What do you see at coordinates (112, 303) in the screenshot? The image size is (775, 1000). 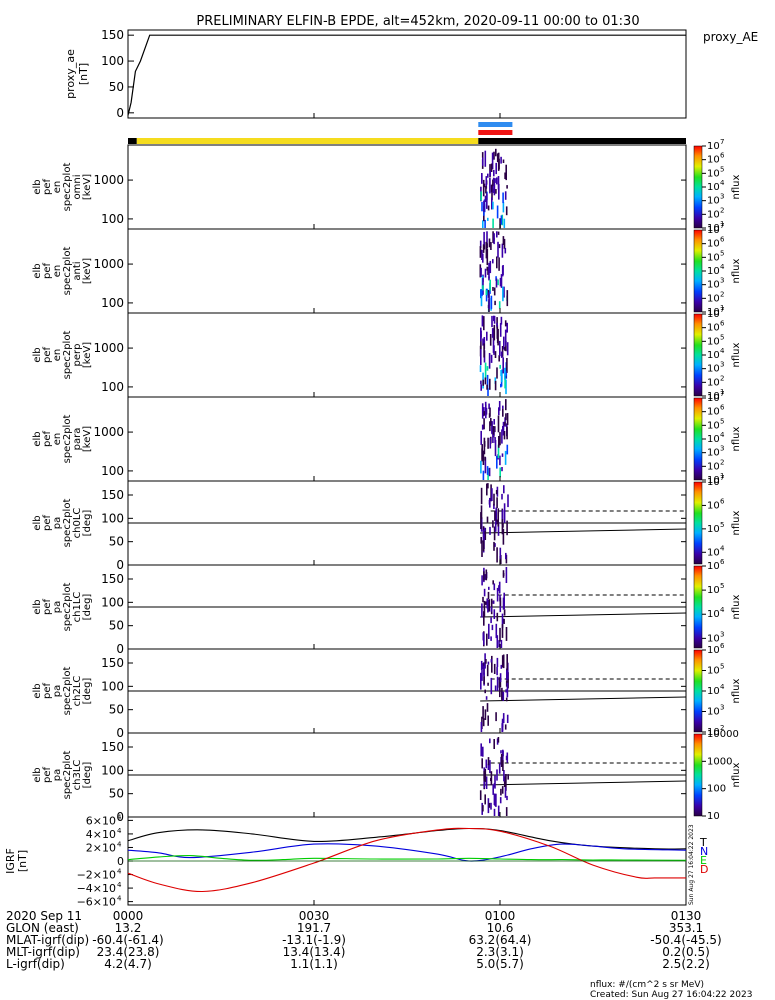 I see `y-tick-label: 100` at bounding box center [112, 303].